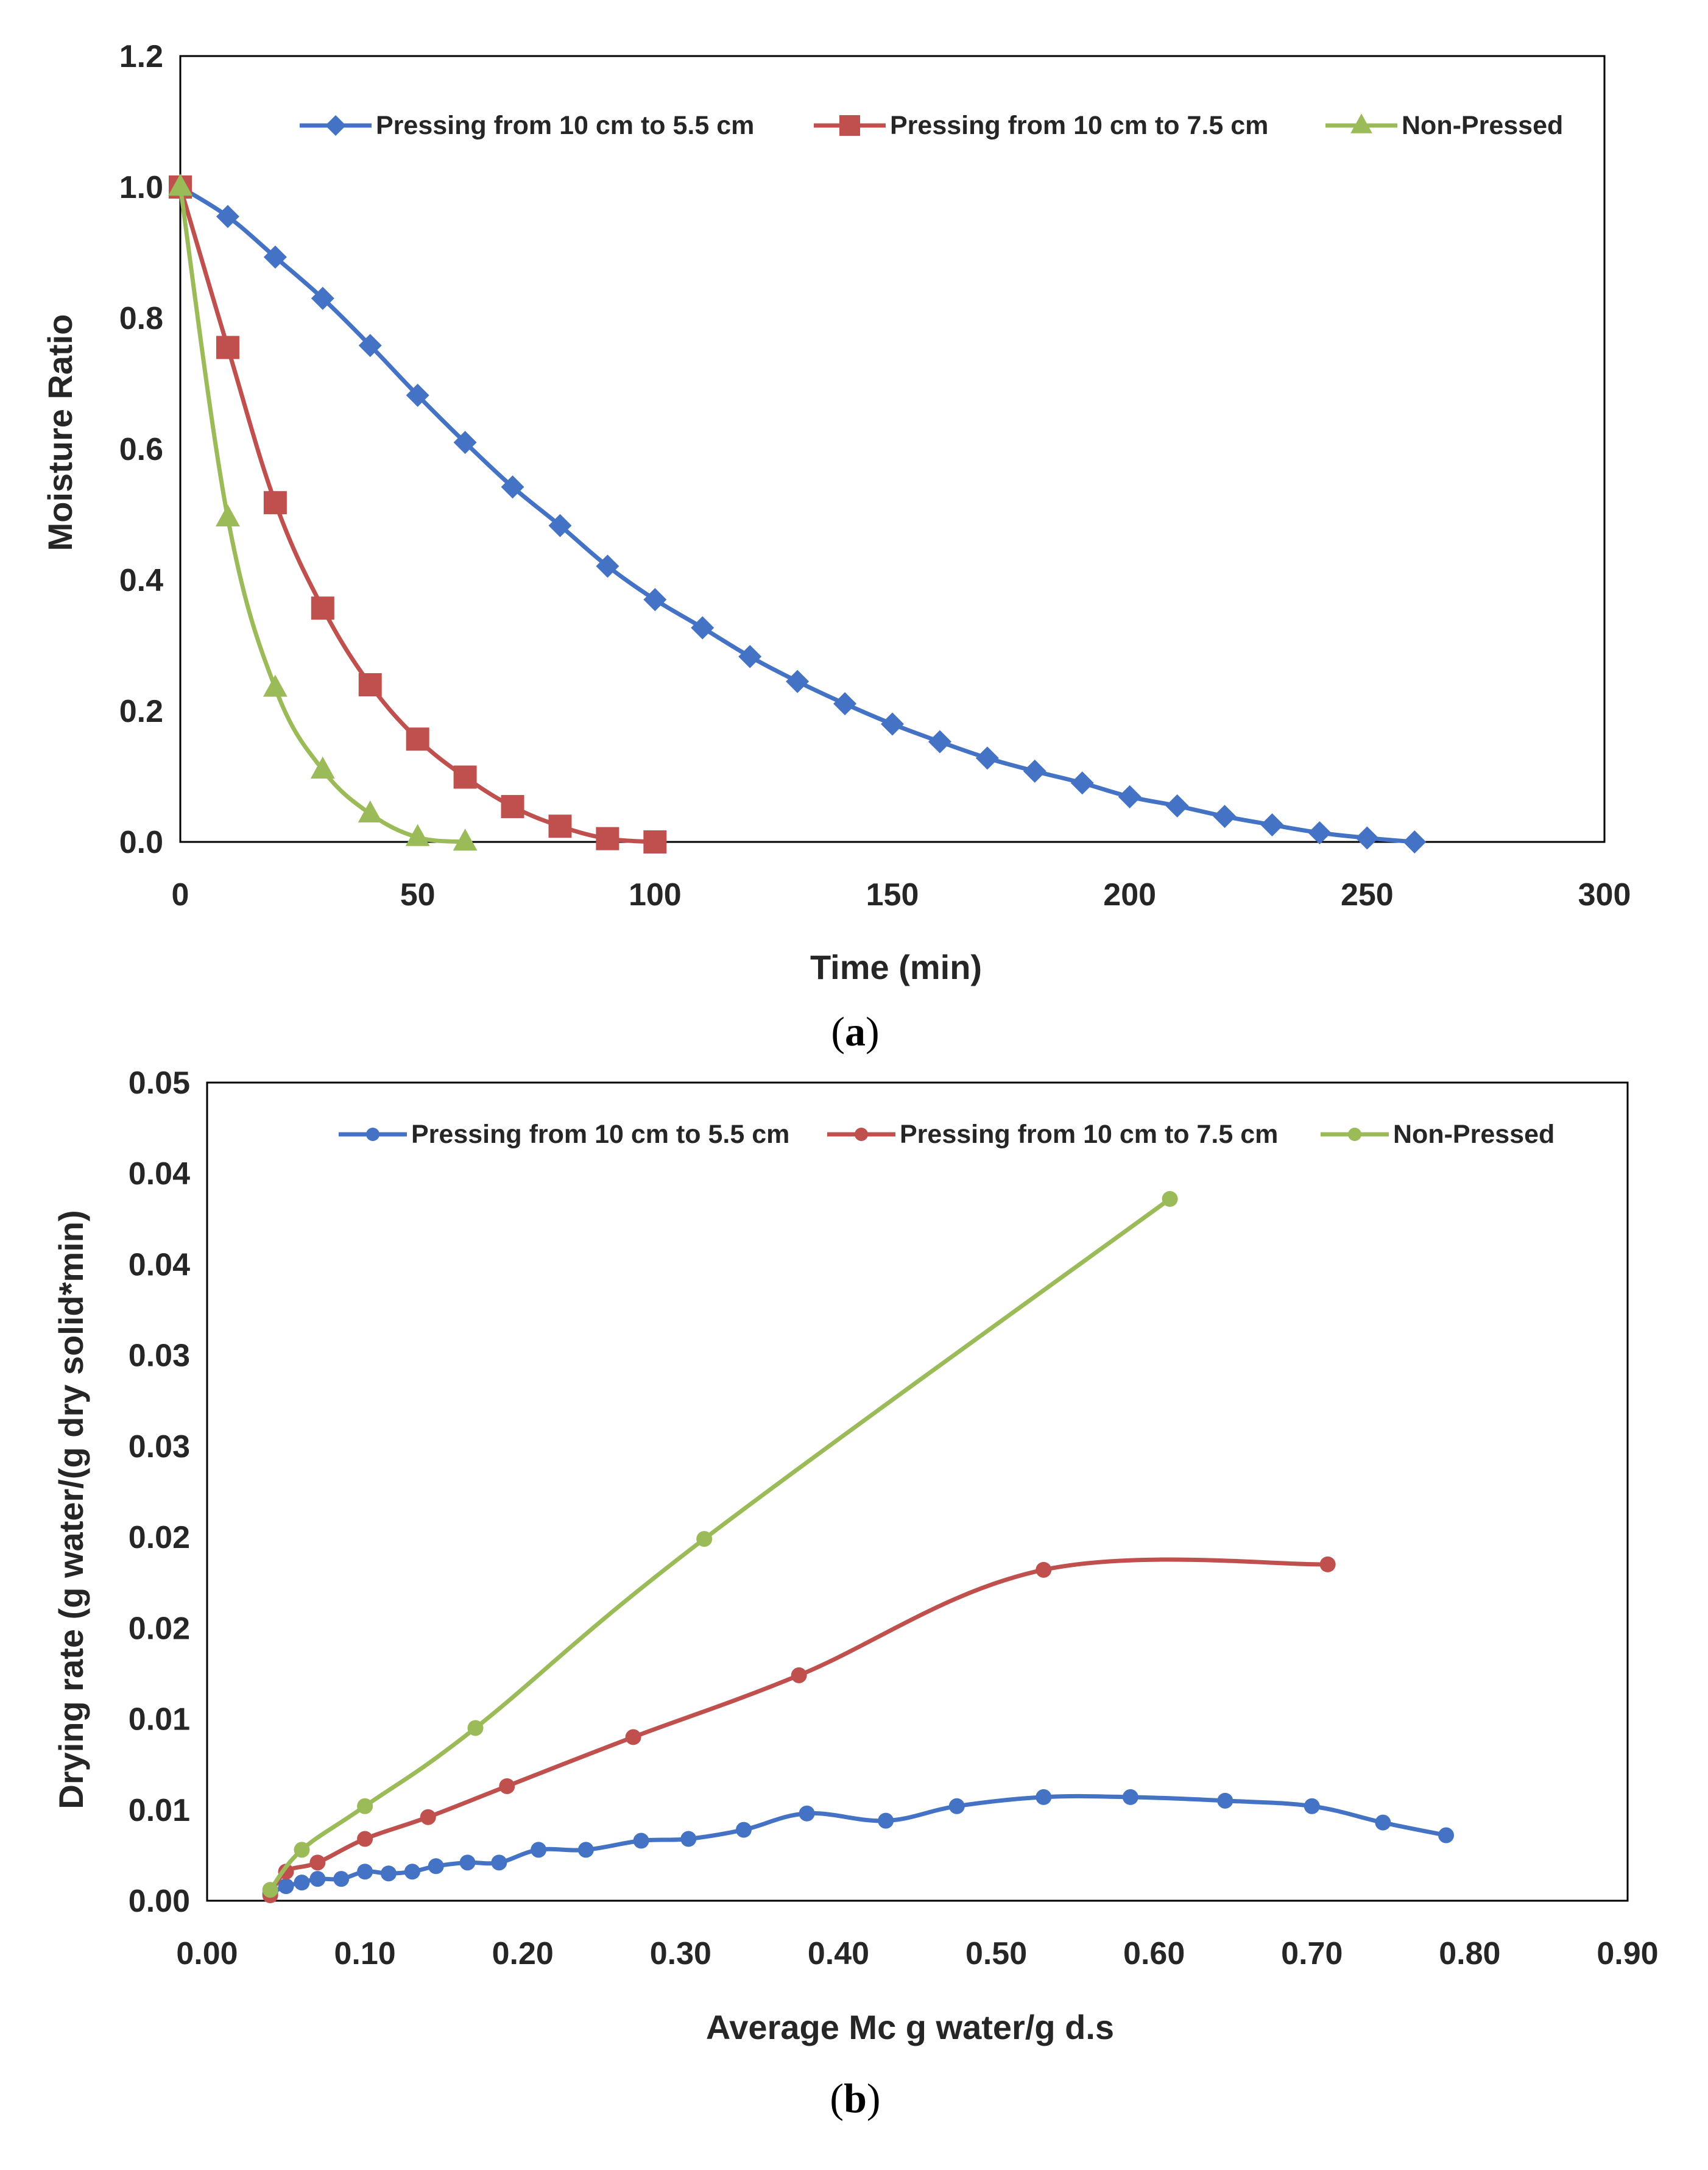 The height and width of the screenshot is (2170, 1708). I want to click on x-tick-label: 0.10, so click(365, 1953).